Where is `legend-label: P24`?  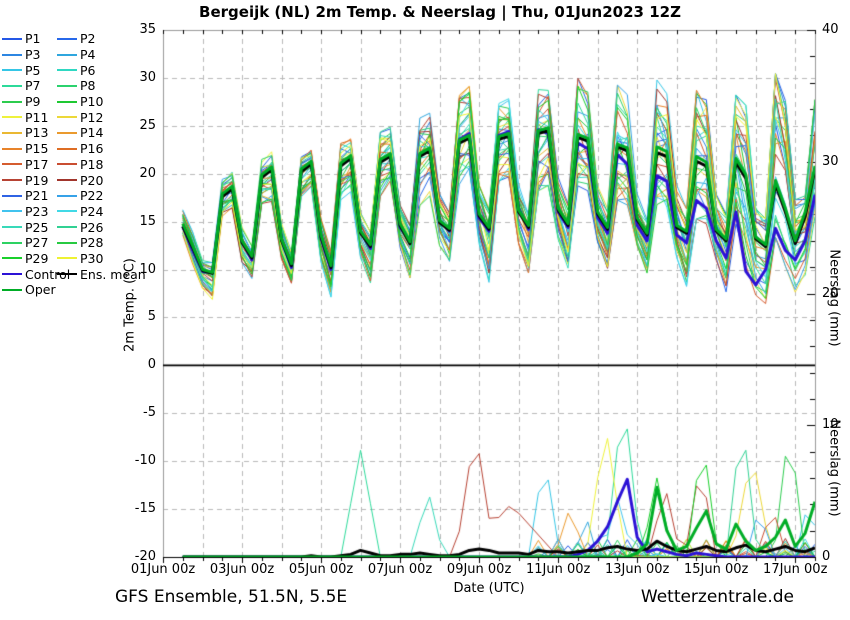 legend-label: P24 is located at coordinates (92, 211).